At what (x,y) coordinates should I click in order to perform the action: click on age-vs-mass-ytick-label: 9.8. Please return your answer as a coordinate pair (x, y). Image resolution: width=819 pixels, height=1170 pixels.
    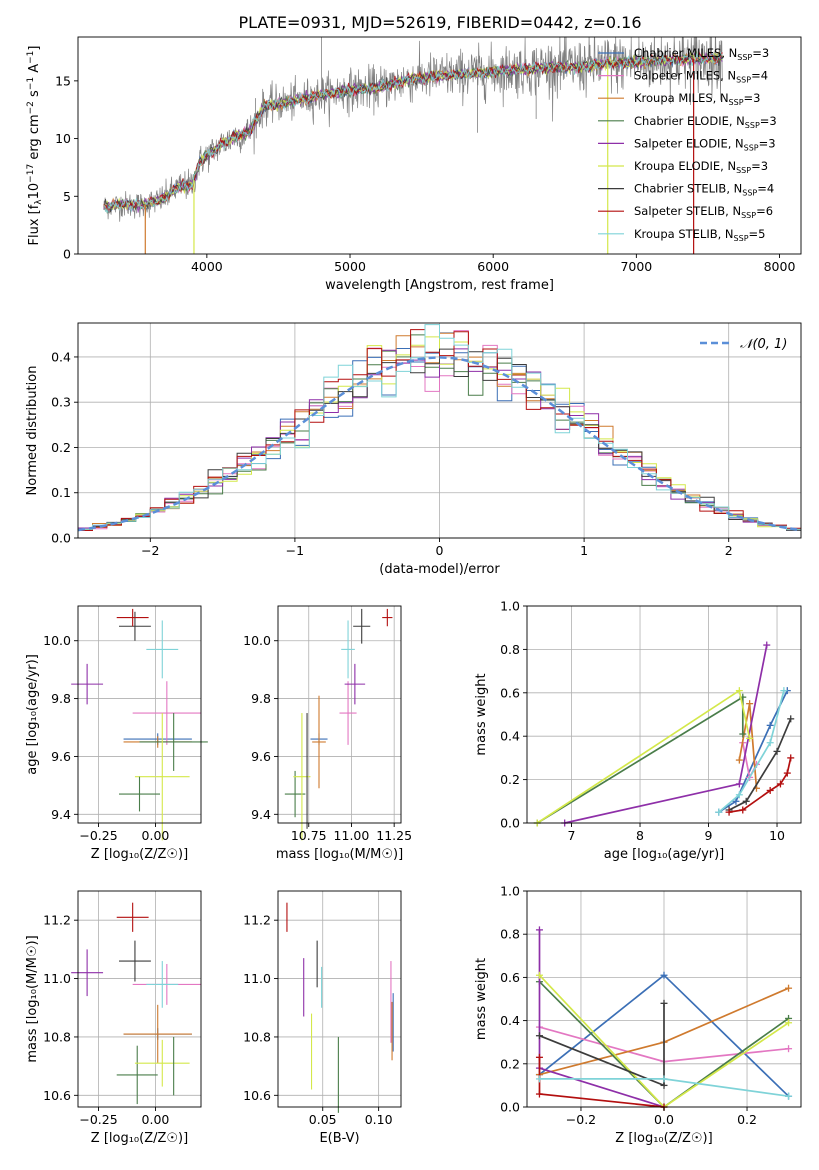
    Looking at the image, I should click on (261, 698).